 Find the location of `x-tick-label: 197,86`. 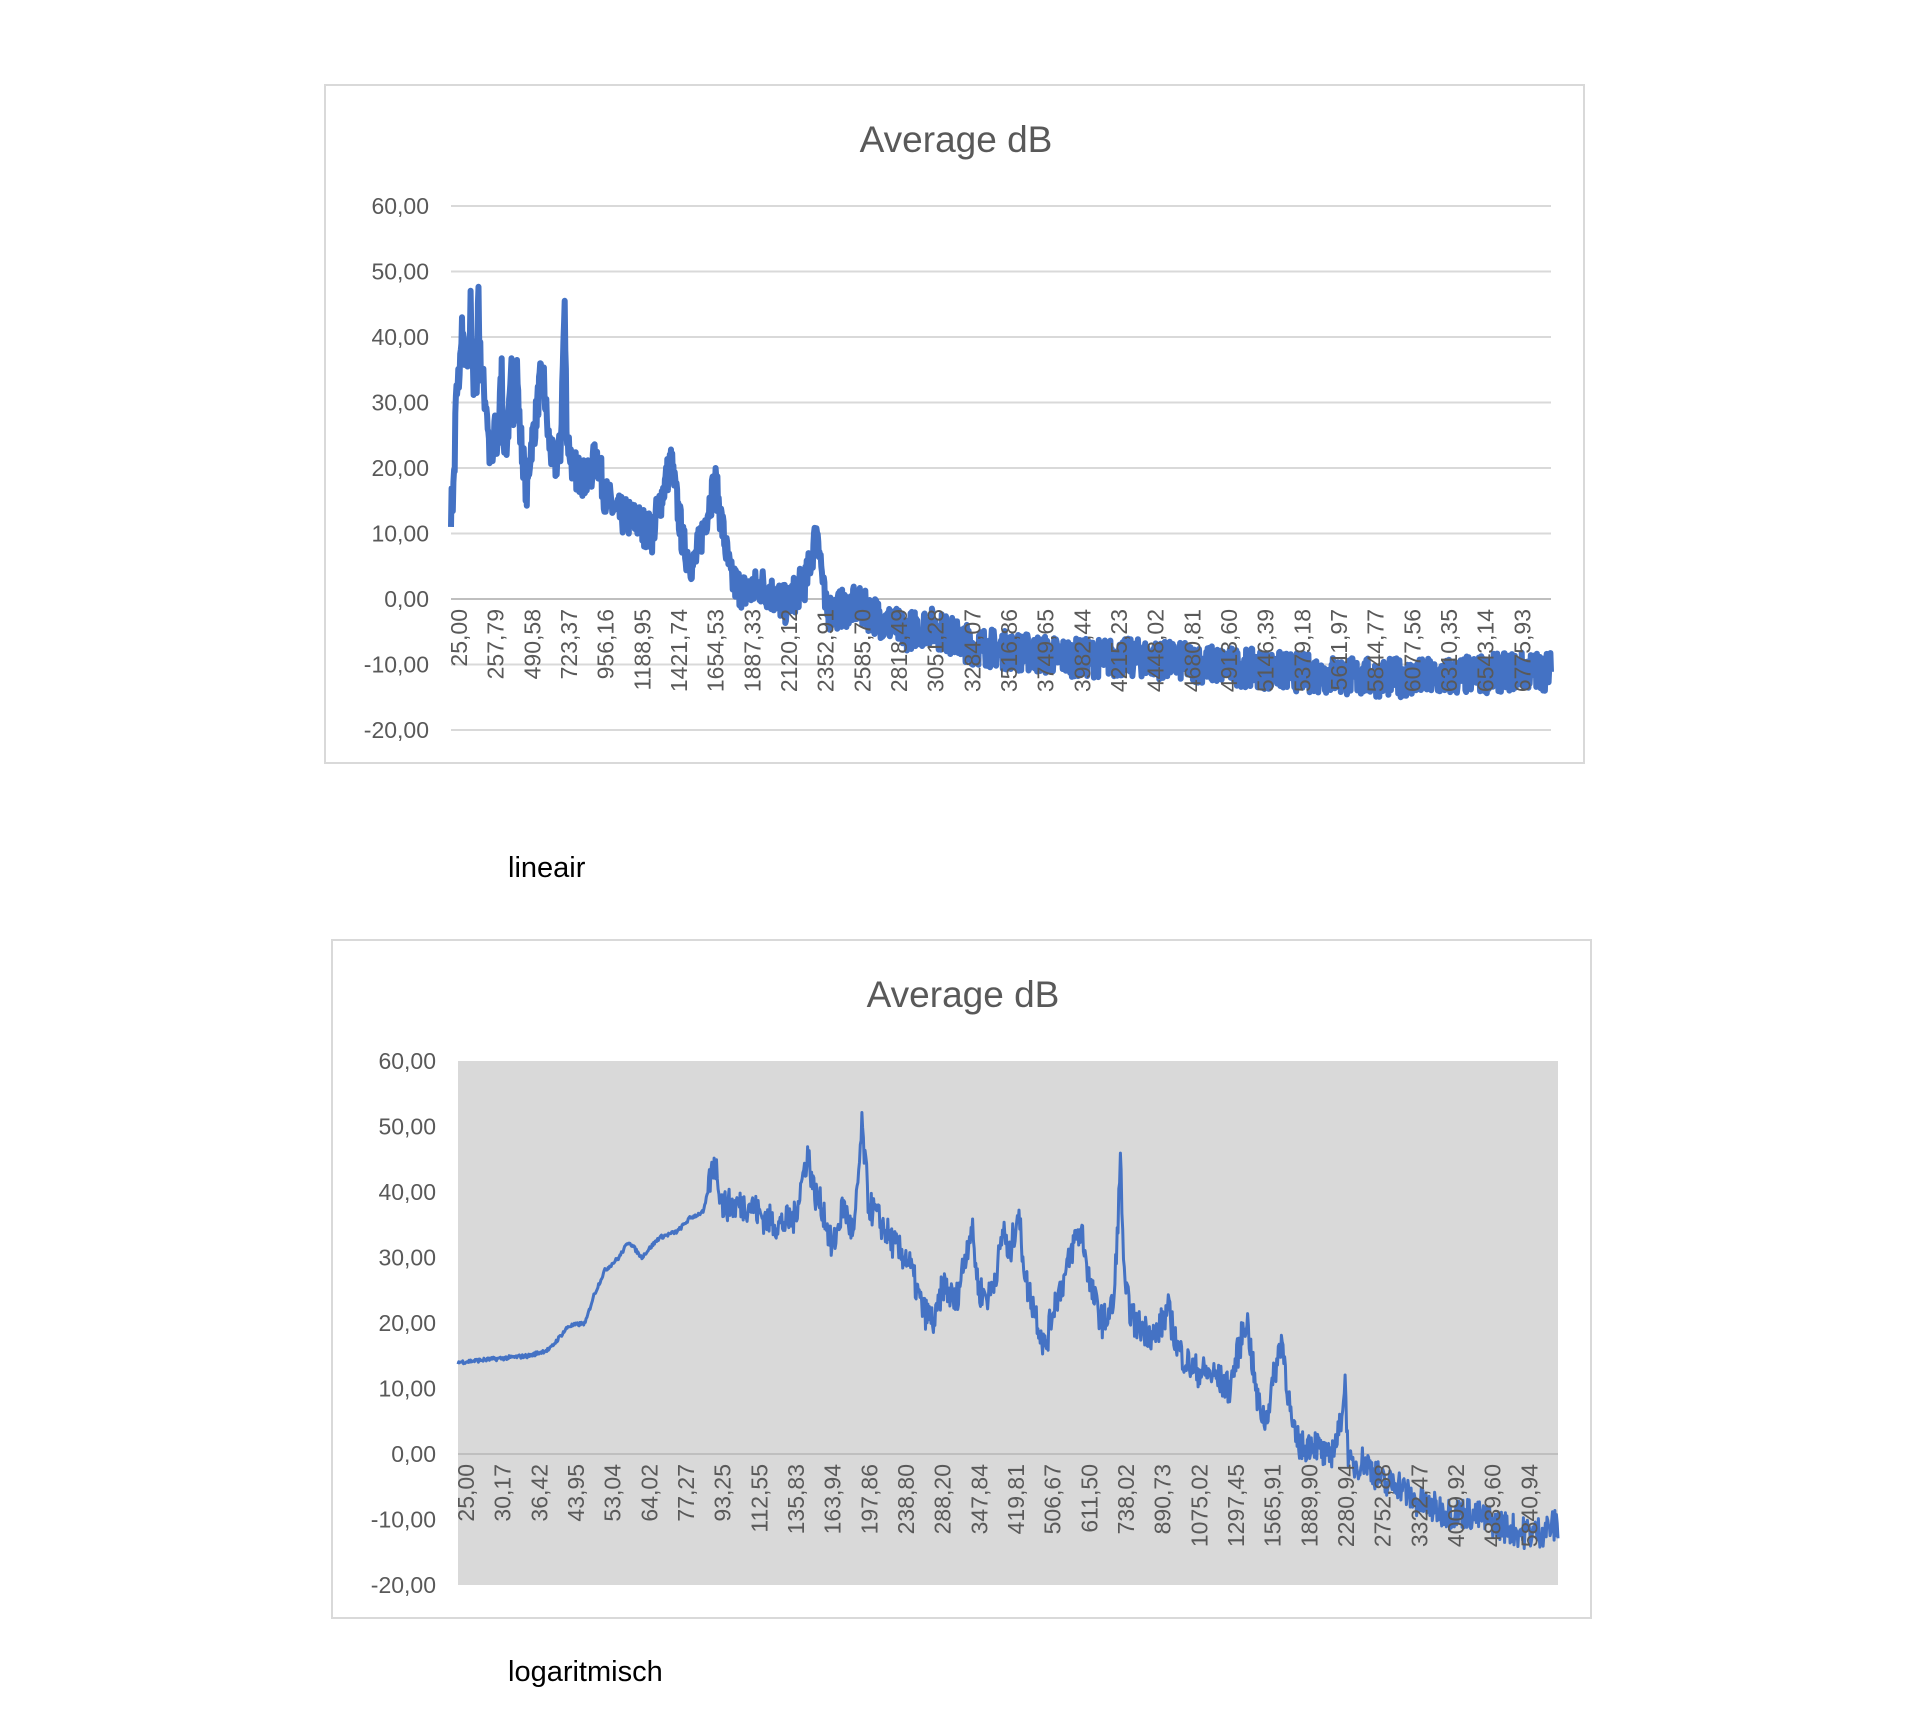

x-tick-label: 197,86 is located at coordinates (869, 1499).